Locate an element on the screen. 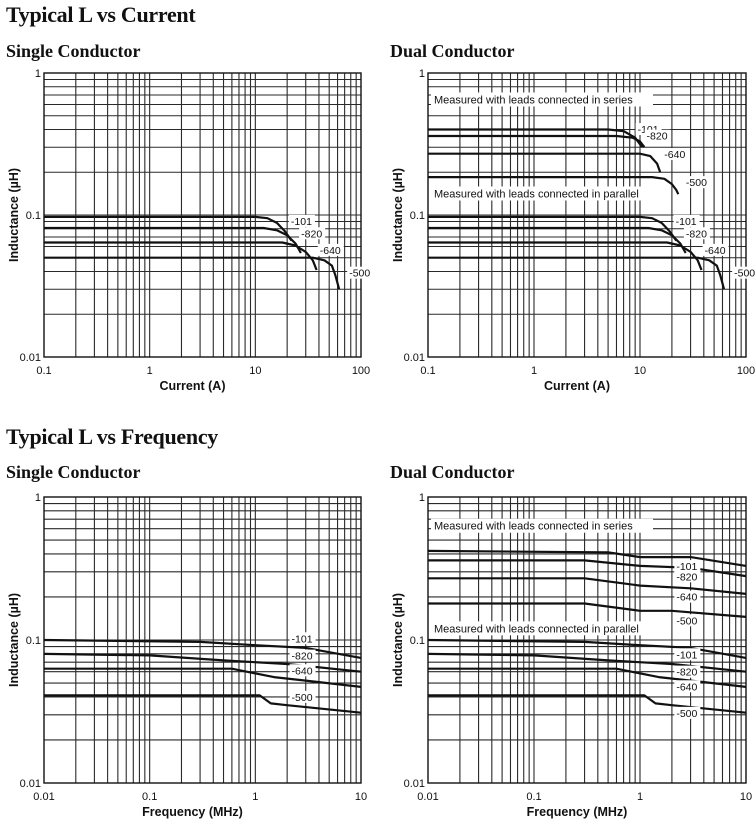  chart-title-dual-frequency: Dual Conductor is located at coordinates (452, 472).